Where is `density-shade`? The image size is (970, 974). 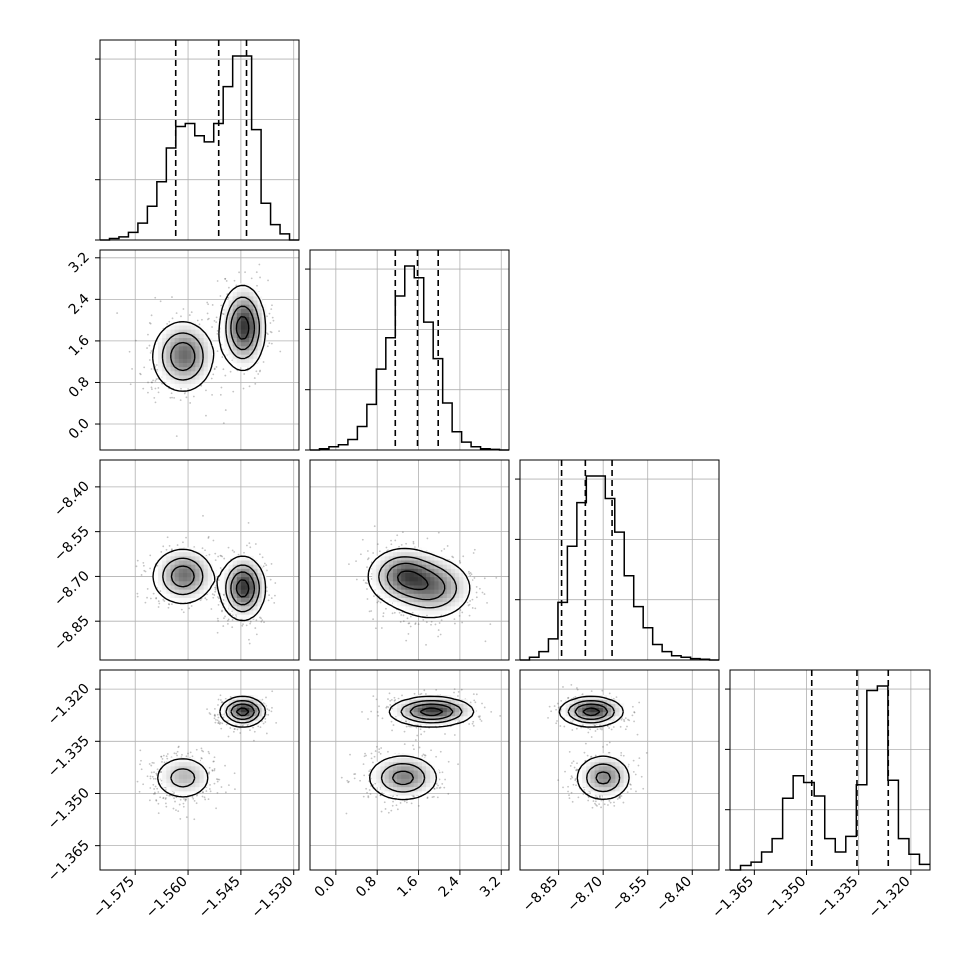 density-shade is located at coordinates (422, 581).